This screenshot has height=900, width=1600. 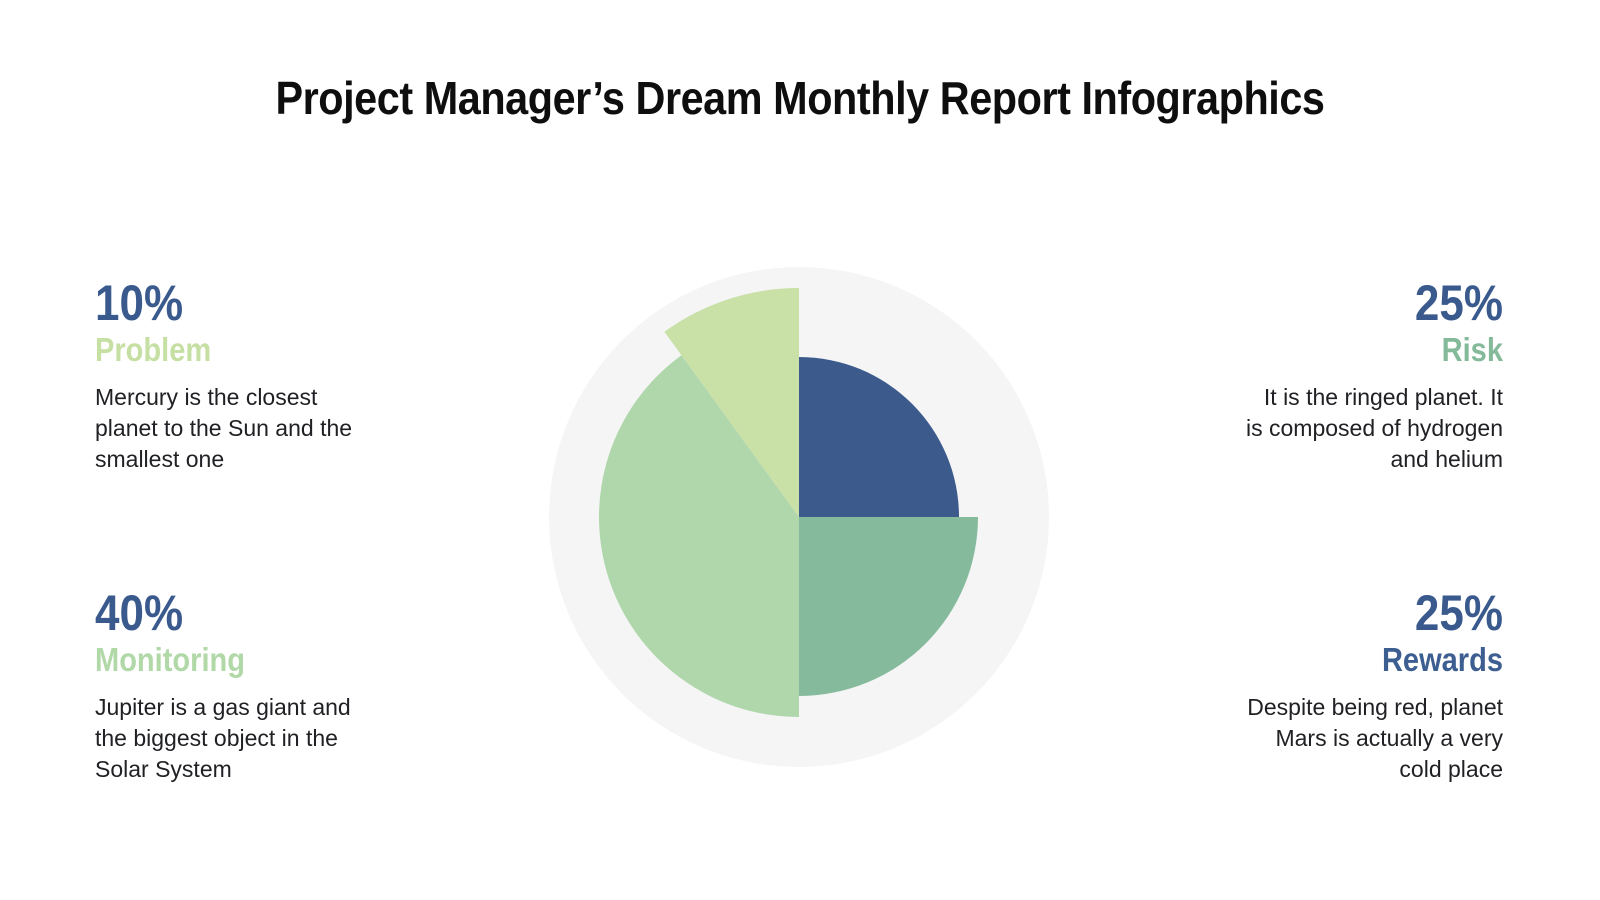 What do you see at coordinates (879, 437) in the screenshot?
I see `pie-segment-rewards` at bounding box center [879, 437].